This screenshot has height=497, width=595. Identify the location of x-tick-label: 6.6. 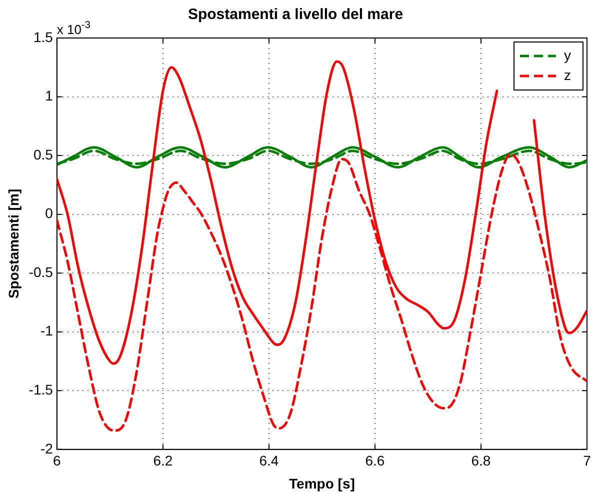
(375, 460).